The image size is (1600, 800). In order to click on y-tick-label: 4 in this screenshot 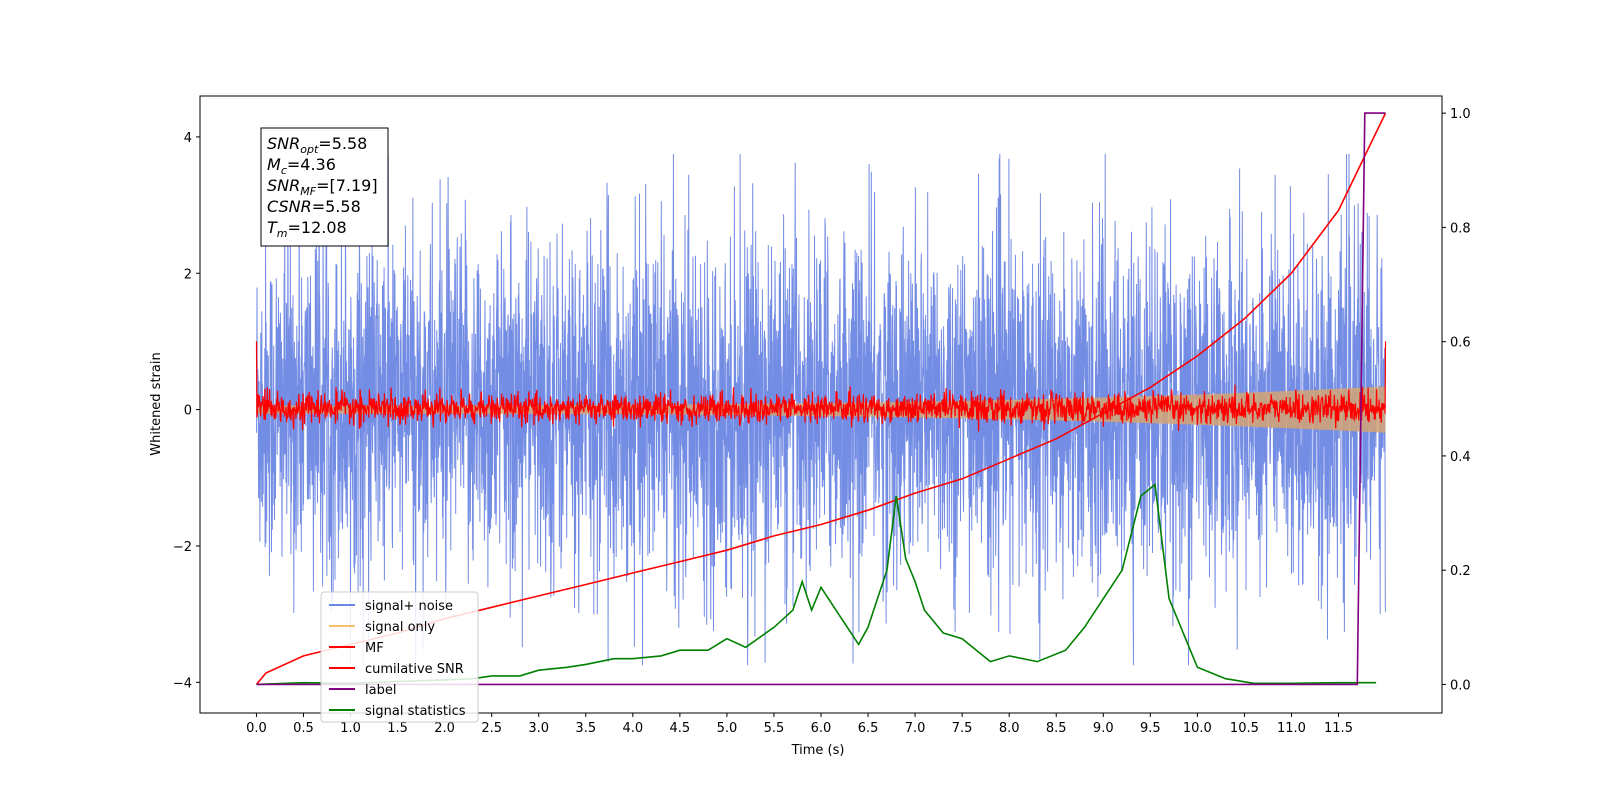, I will do `click(188, 138)`.